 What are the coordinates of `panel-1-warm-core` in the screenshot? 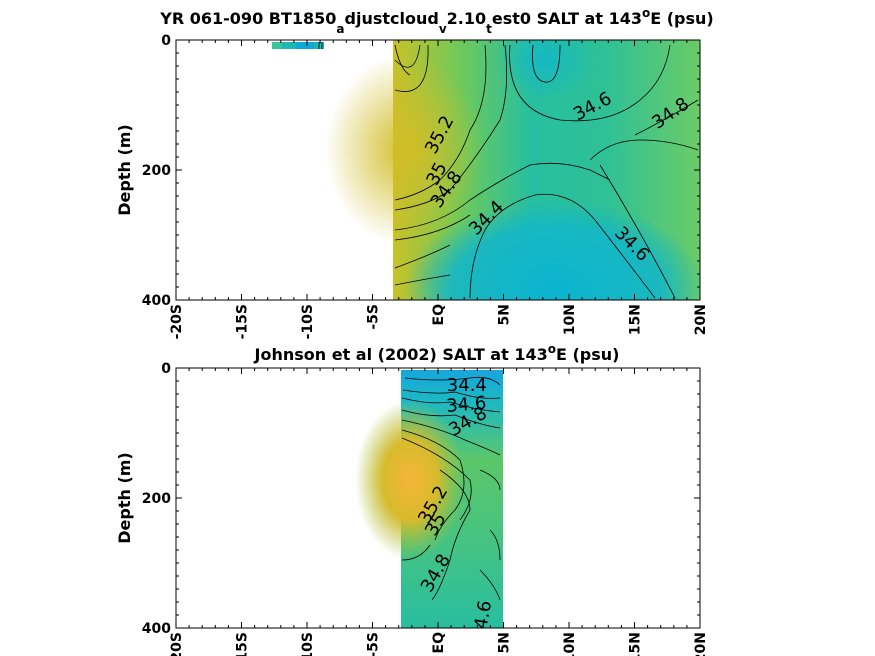 It's located at (405, 150).